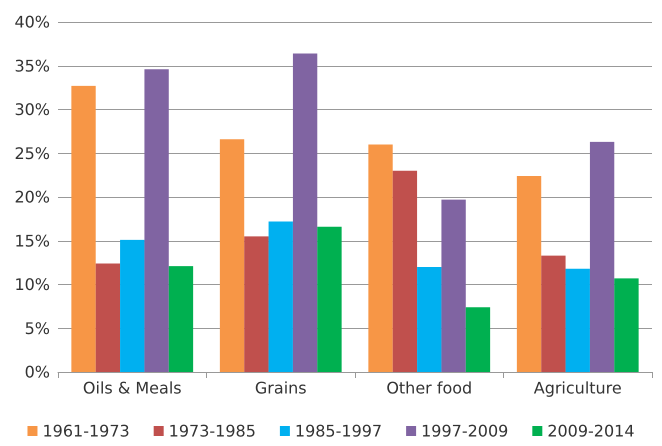 The height and width of the screenshot is (446, 662). I want to click on y-tick-label: 30%, so click(32, 109).